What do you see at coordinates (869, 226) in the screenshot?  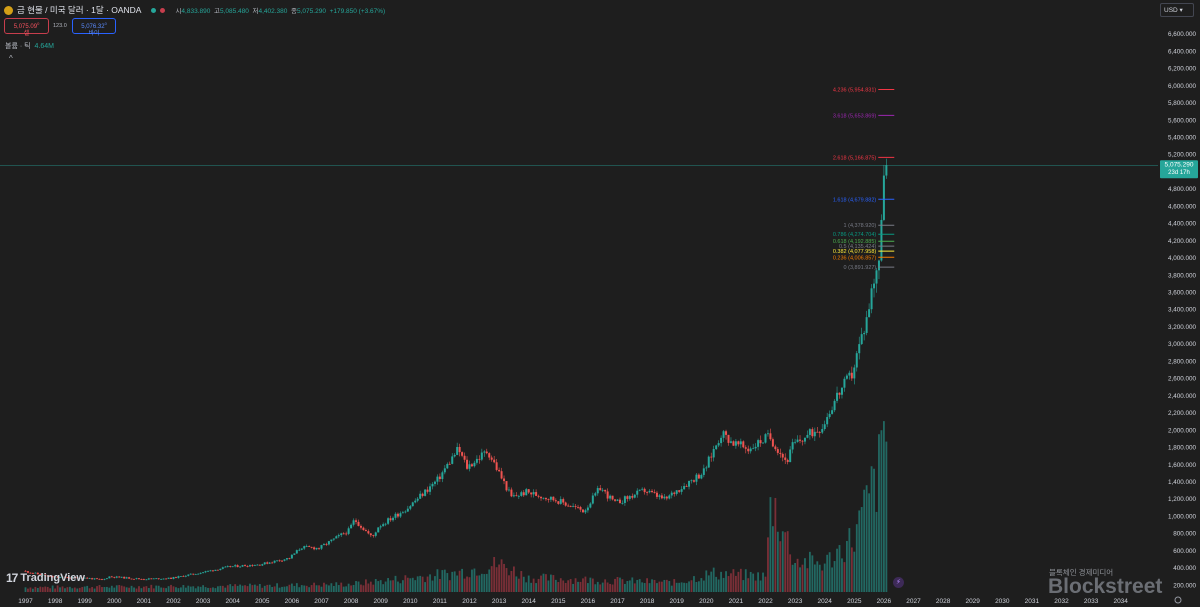 I see `fib-level: 1 (4,378.920)` at bounding box center [869, 226].